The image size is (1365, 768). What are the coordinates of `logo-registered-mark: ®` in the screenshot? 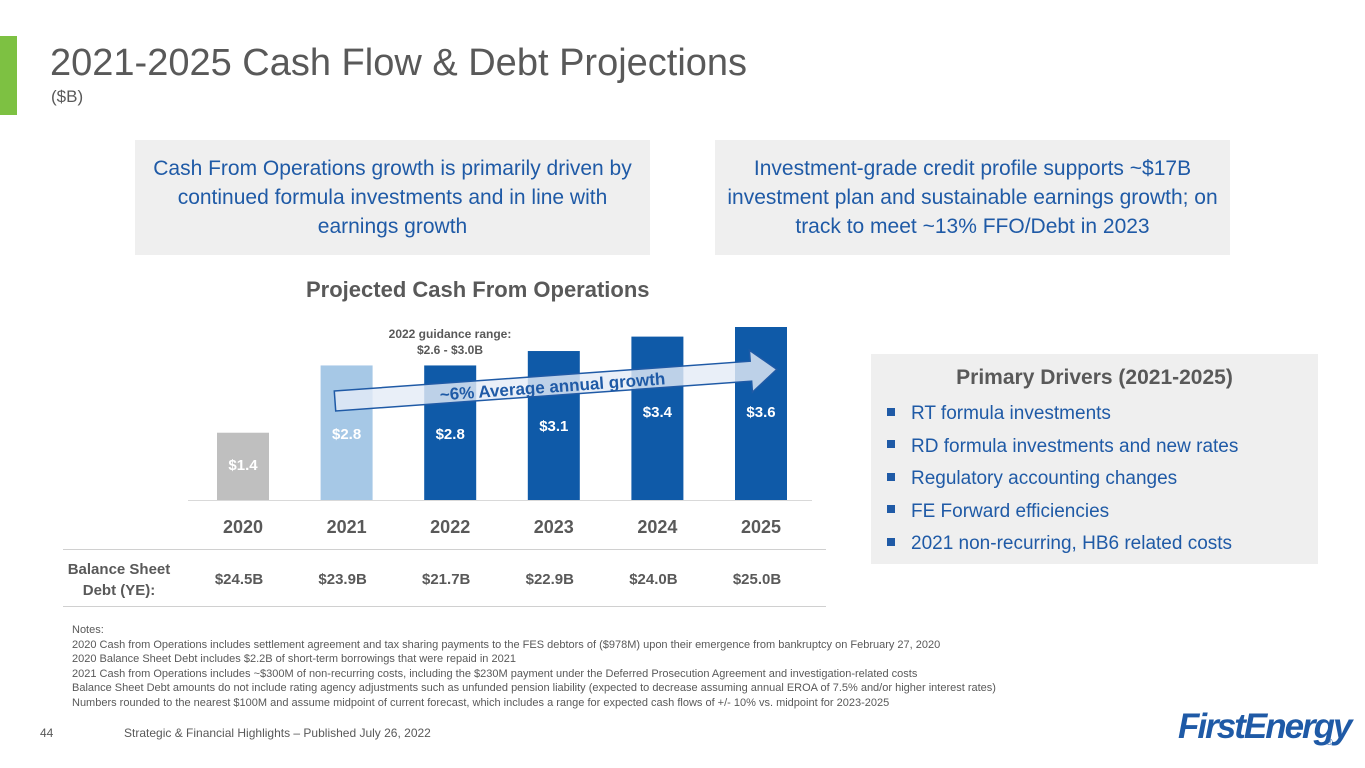 It's located at (1329, 742).